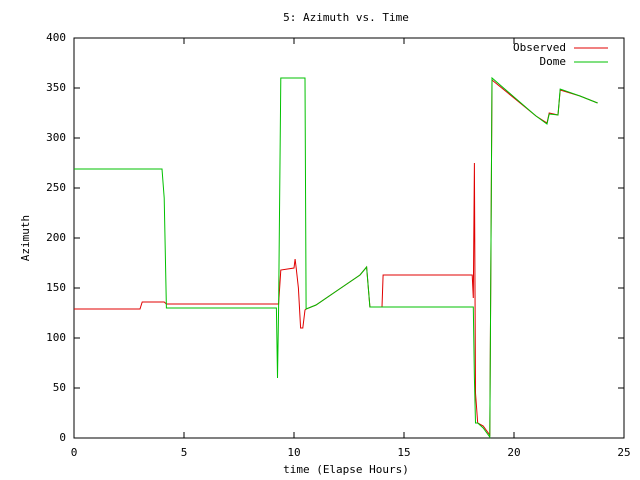 This screenshot has height=480, width=640. What do you see at coordinates (184, 452) in the screenshot?
I see `x-tick-label: 5` at bounding box center [184, 452].